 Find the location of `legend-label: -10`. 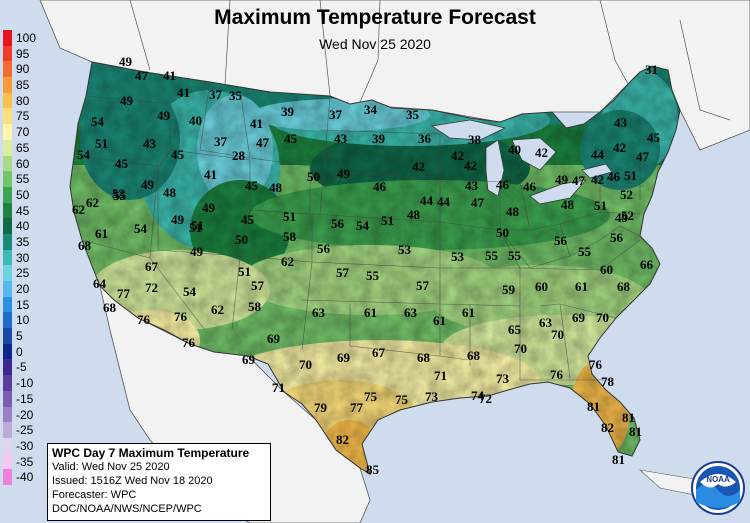

legend-label: -10 is located at coordinates (25, 383).